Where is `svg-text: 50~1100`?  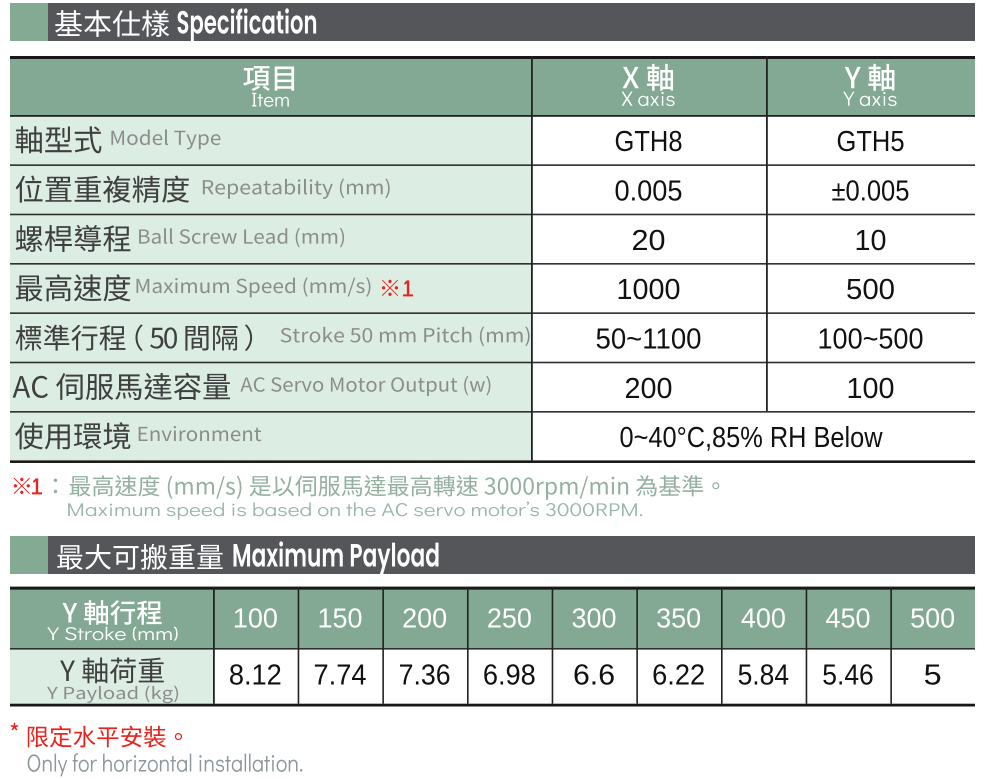 svg-text: 50~1100 is located at coordinates (649, 340).